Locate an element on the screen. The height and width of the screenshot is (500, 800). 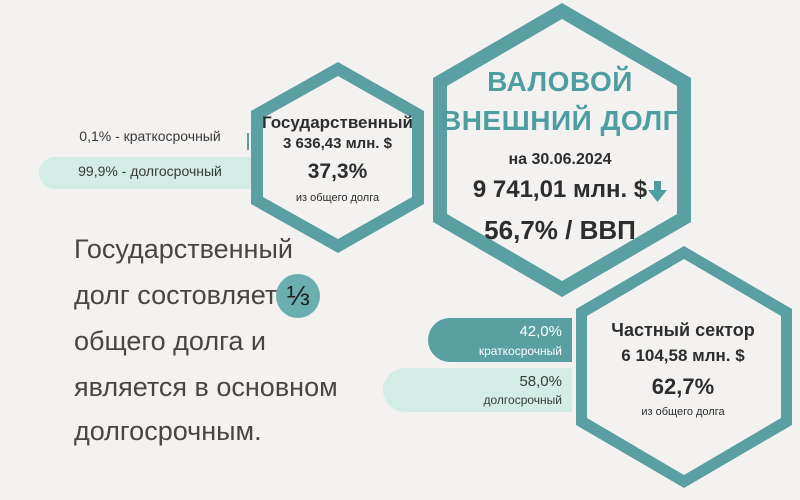
one-third-badge: ⅓ is located at coordinates (298, 296).